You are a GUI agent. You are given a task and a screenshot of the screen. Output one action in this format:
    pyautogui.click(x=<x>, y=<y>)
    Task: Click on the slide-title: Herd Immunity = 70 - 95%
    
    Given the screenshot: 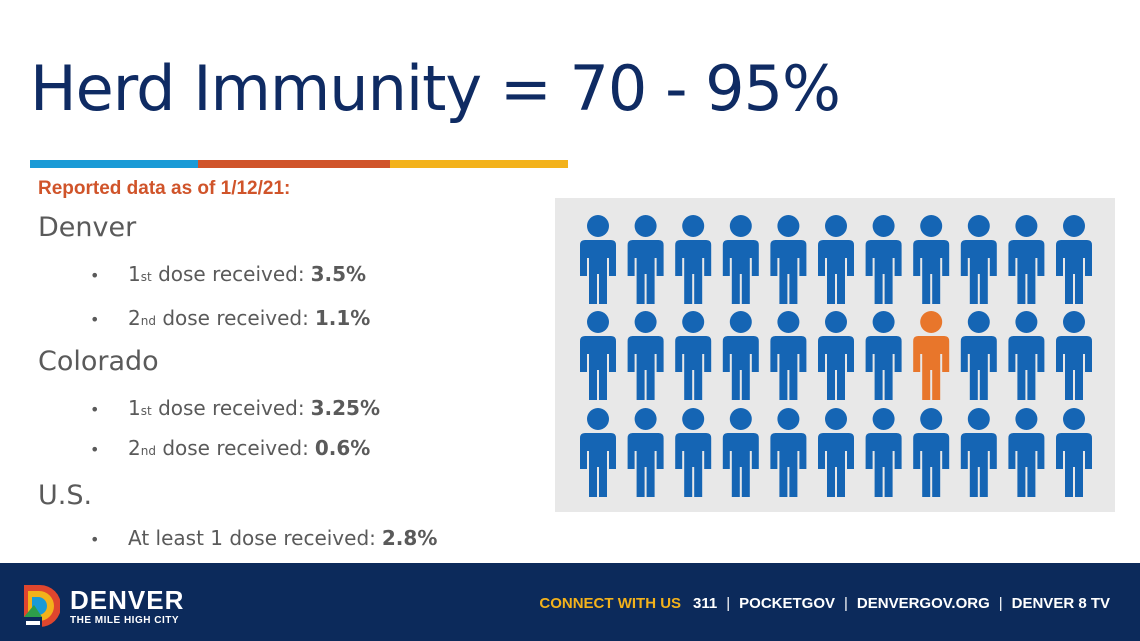 What is the action you would take?
    pyautogui.click(x=435, y=88)
    